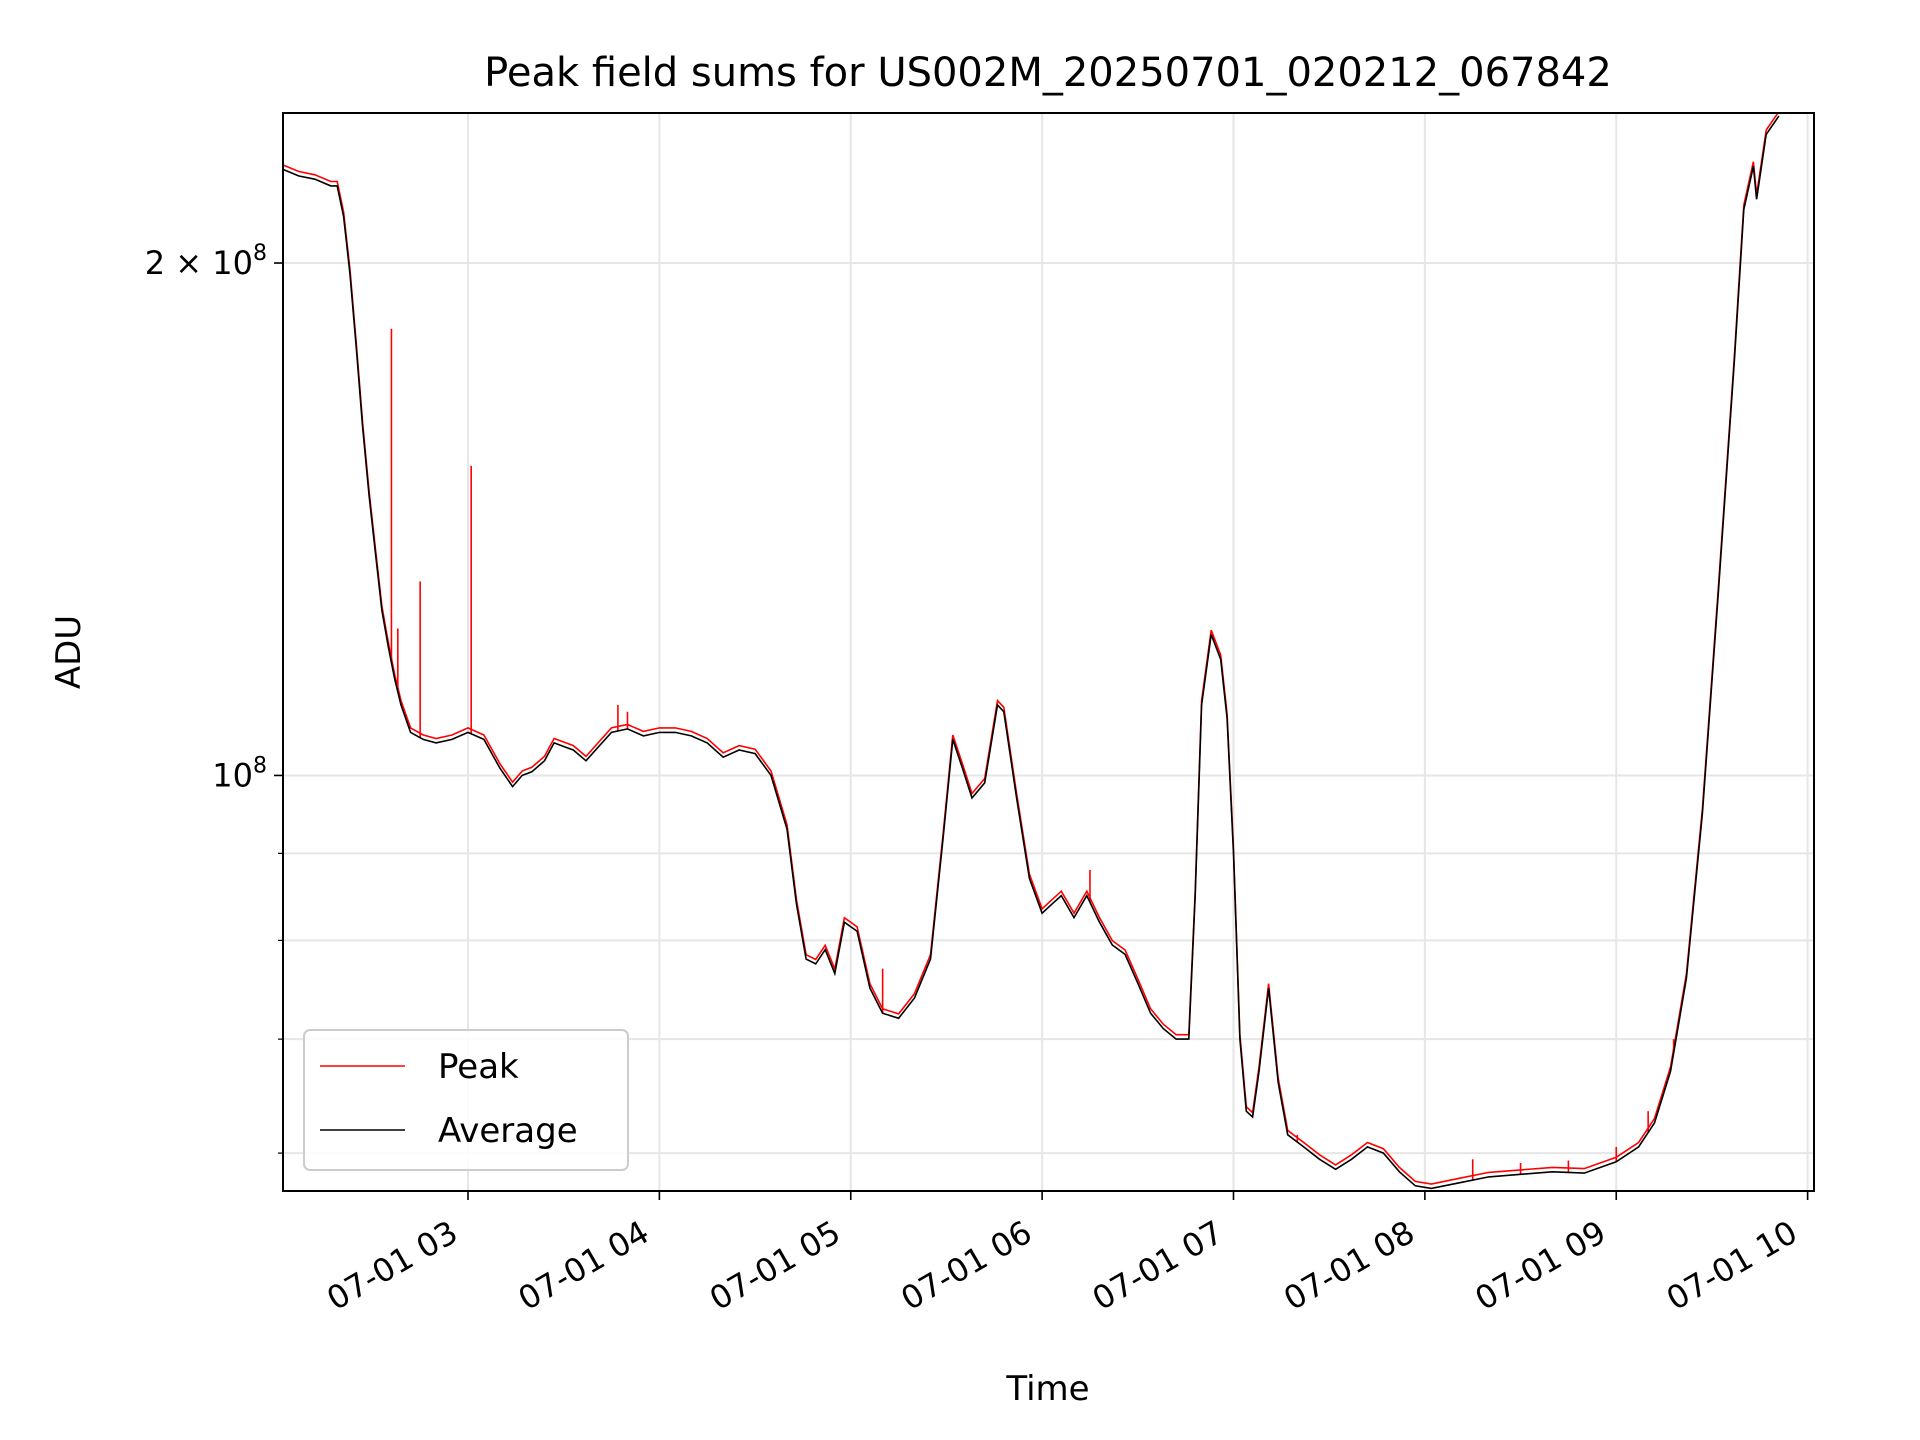 This screenshot has height=1440, width=1920. I want to click on y-tick-label: 108, so click(239, 773).